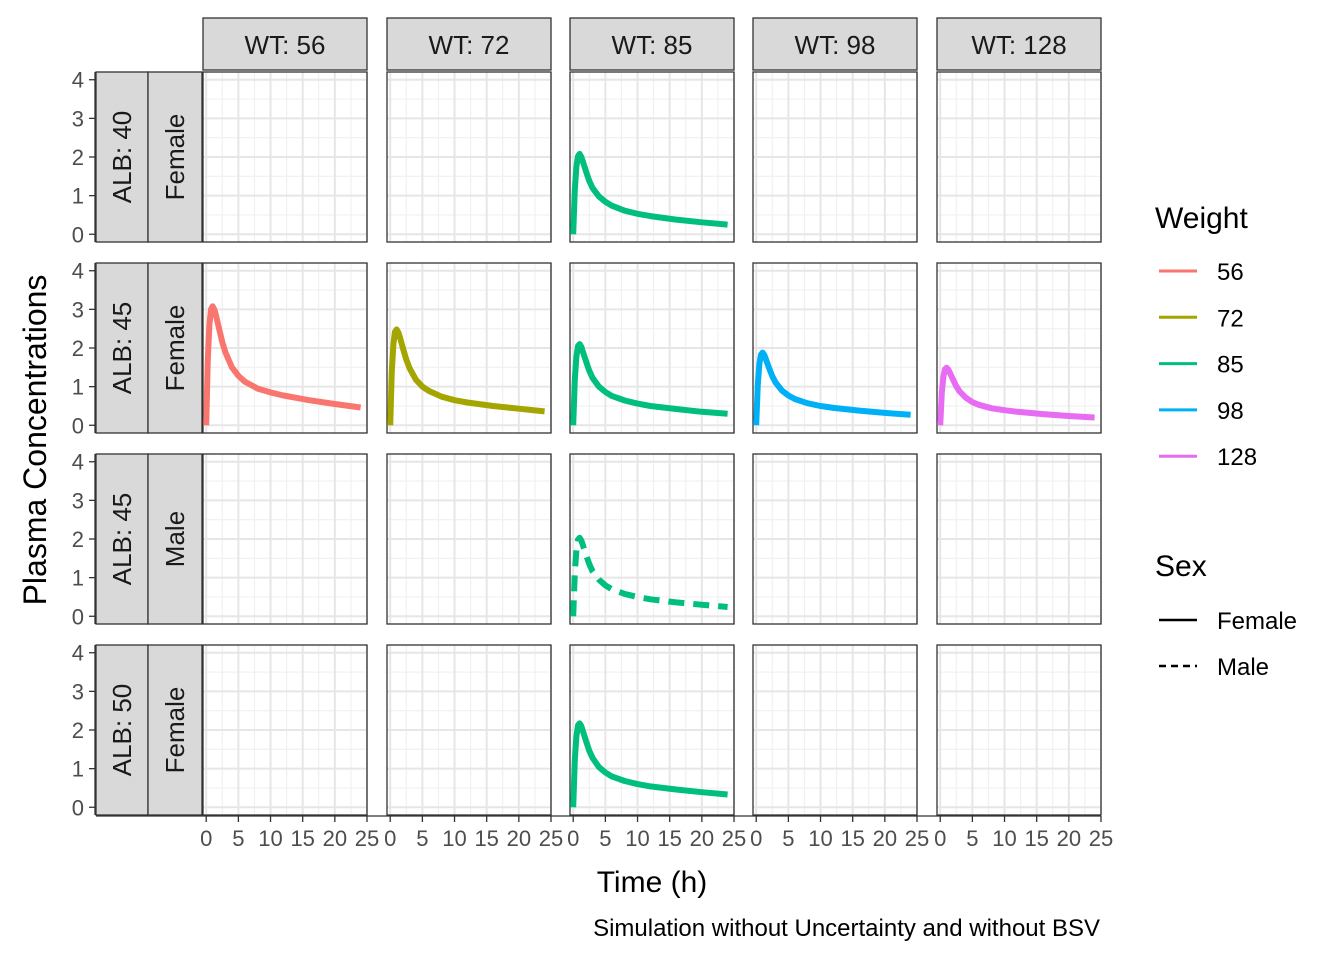  What do you see at coordinates (1016, 395) in the screenshot?
I see `series-line-wt-128-female` at bounding box center [1016, 395].